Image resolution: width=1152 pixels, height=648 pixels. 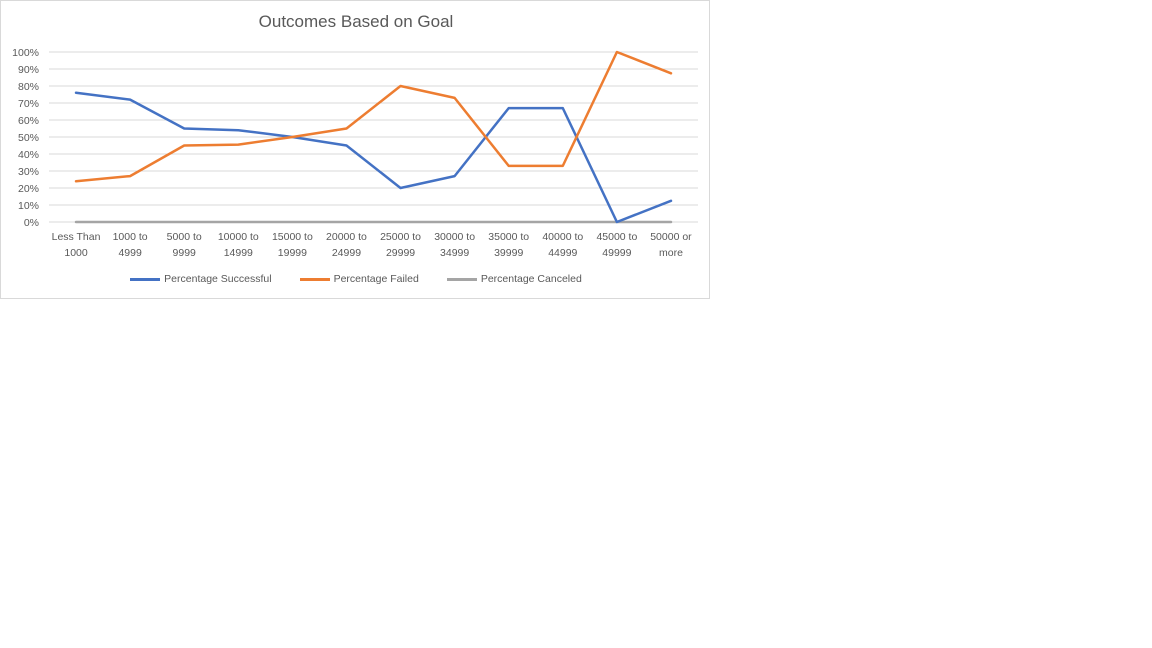 I want to click on x-tick-label: more, so click(x=671, y=253).